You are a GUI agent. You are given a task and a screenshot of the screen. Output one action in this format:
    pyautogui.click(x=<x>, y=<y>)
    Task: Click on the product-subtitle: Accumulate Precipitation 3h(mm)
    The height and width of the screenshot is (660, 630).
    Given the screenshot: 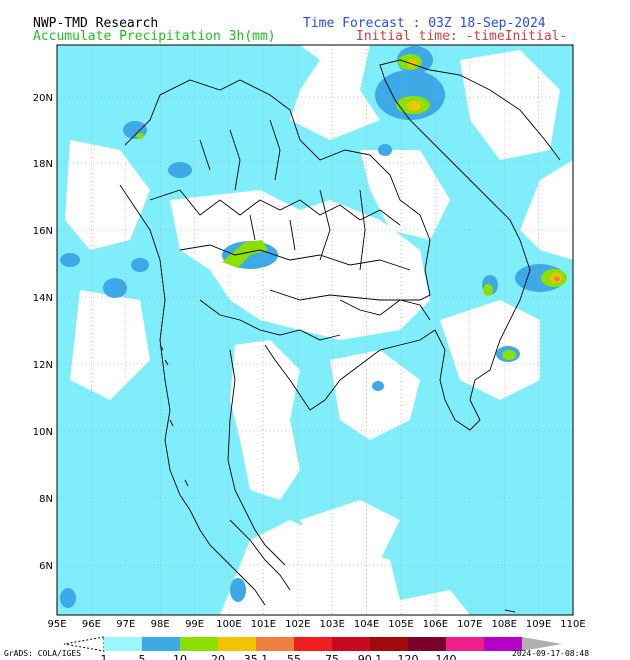 What is the action you would take?
    pyautogui.click(x=154, y=36)
    